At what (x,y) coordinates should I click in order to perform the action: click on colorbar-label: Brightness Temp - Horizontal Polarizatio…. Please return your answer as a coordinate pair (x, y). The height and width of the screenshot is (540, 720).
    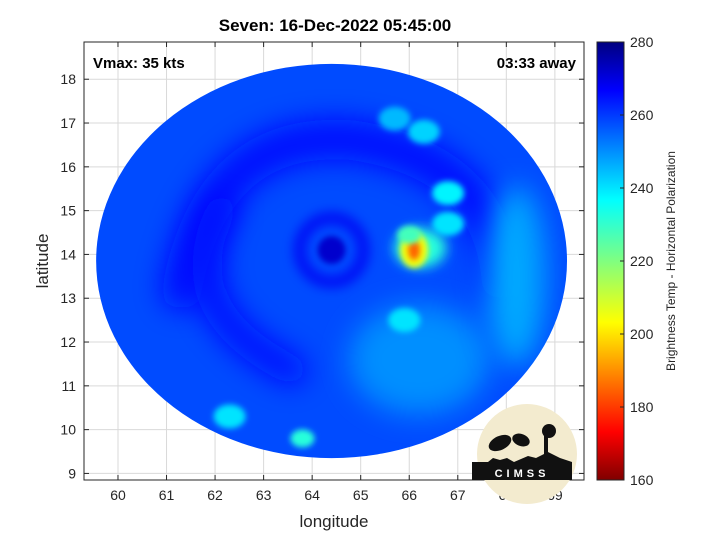
    Looking at the image, I should click on (671, 261).